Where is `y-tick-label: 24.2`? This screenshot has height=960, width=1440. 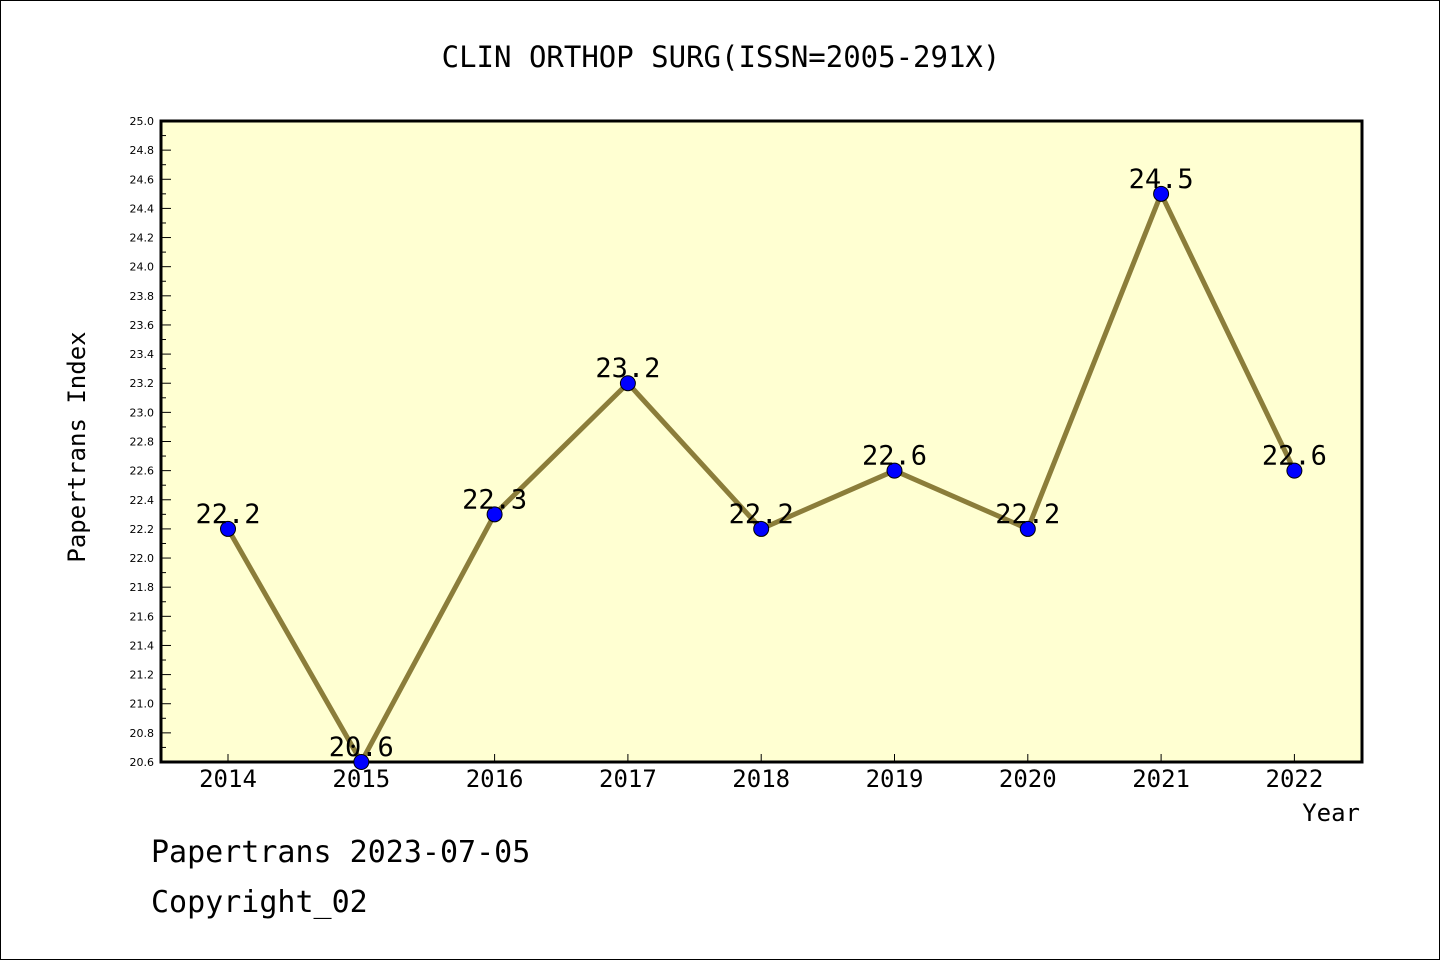 y-tick-label: 24.2 is located at coordinates (142, 238).